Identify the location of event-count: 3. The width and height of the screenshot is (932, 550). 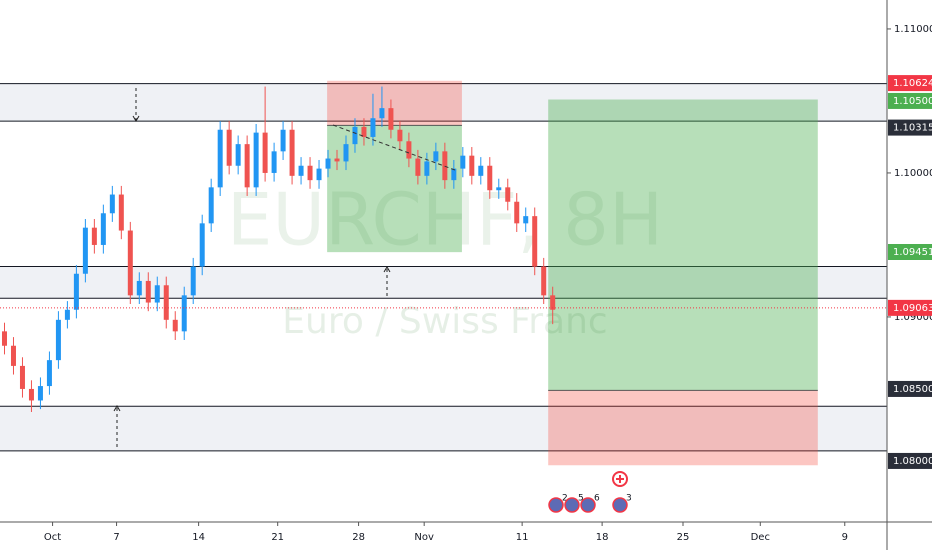
(629, 499).